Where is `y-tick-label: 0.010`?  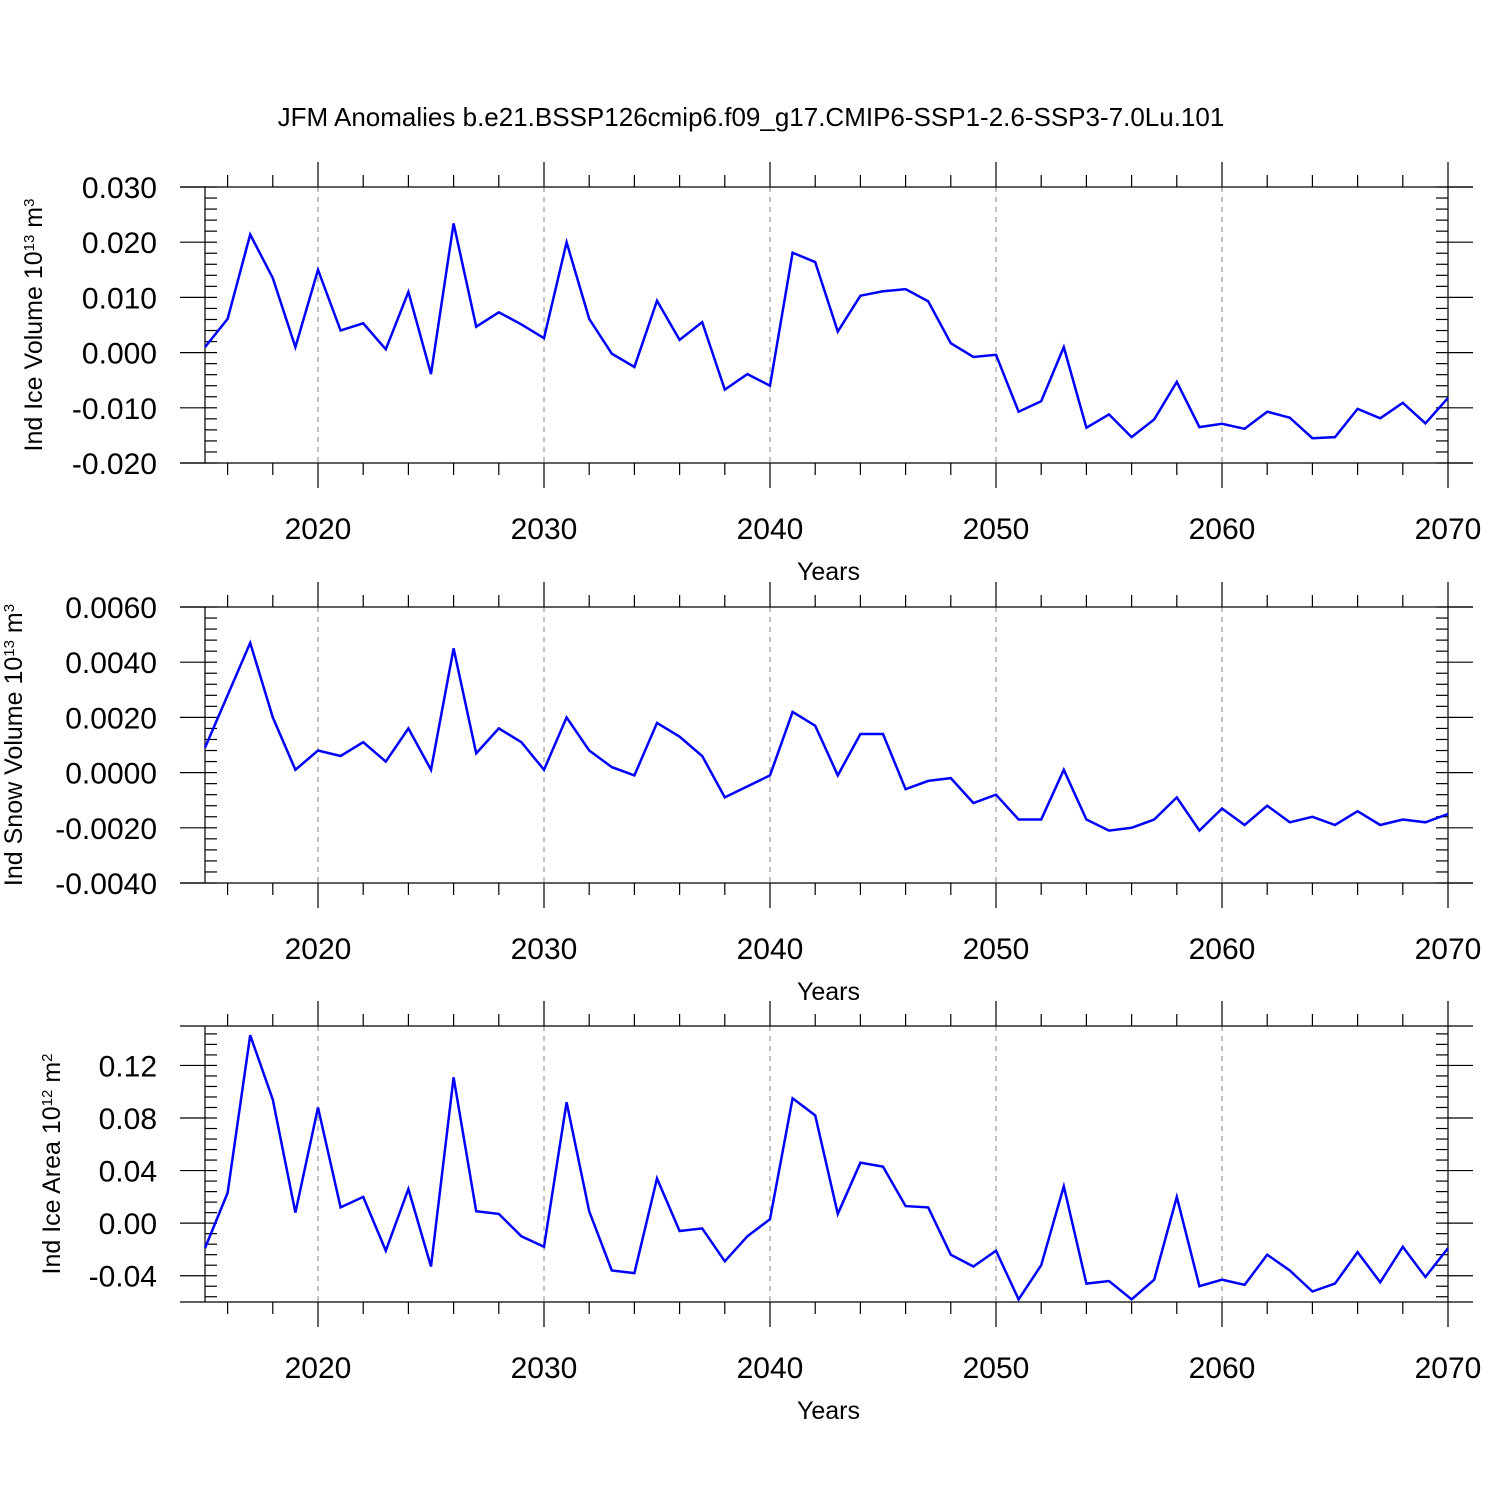 y-tick-label: 0.010 is located at coordinates (119, 298).